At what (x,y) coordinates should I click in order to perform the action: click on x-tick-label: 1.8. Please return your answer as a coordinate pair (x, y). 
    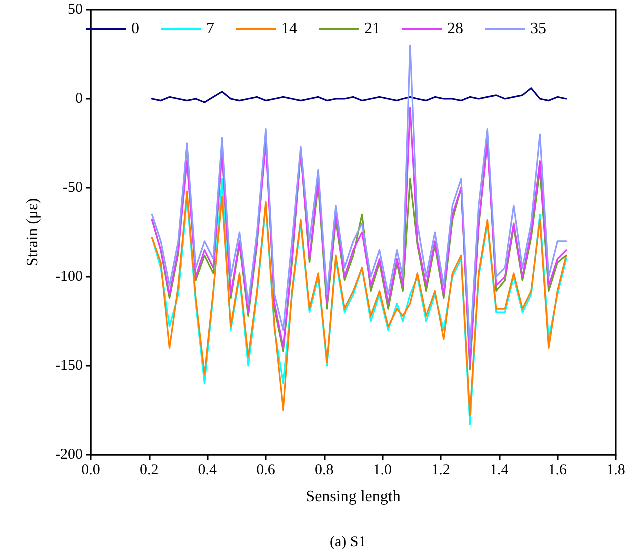
    Looking at the image, I should click on (616, 470).